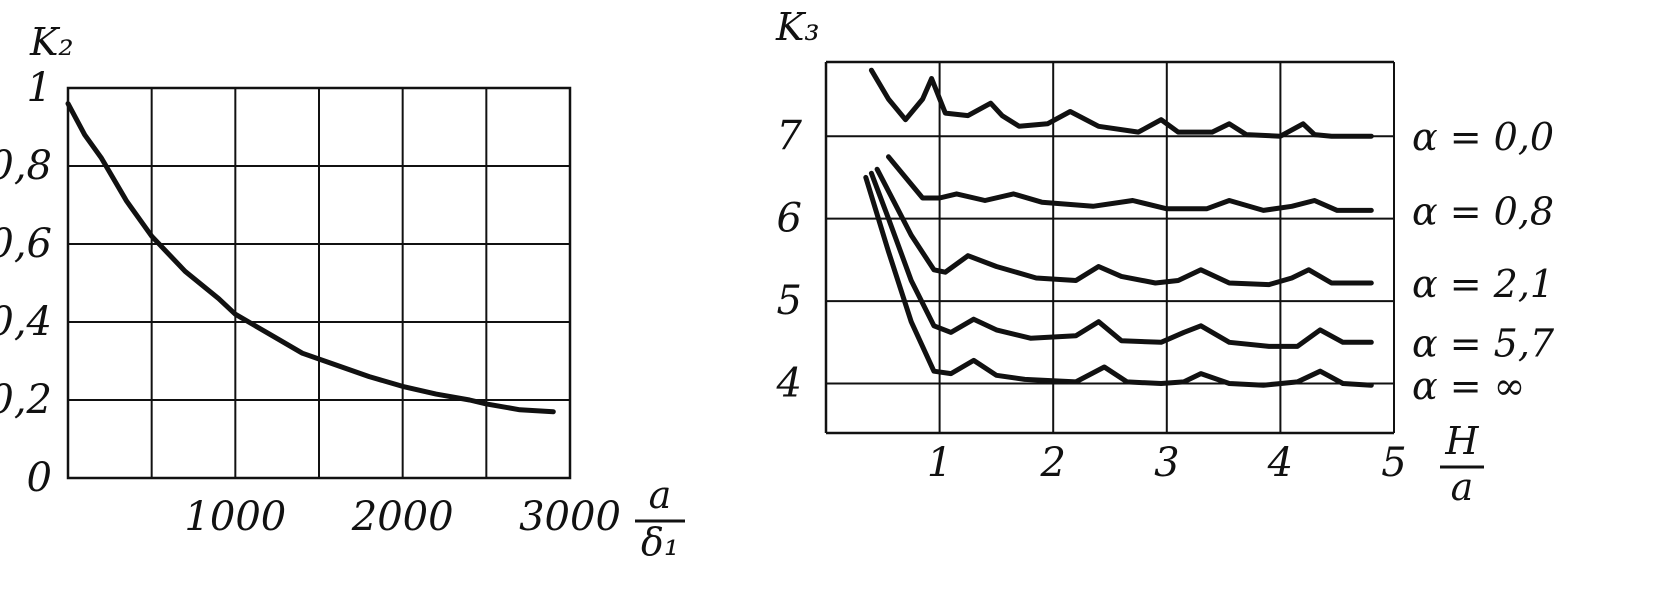  I want to click on x-tick-label: 5, so click(1393, 463).